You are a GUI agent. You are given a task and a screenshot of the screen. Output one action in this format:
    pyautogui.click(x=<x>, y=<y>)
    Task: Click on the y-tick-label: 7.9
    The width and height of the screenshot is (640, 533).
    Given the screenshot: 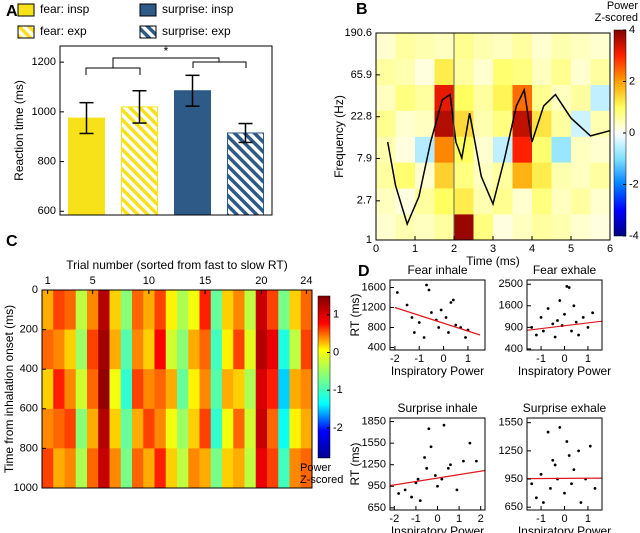 What is the action you would take?
    pyautogui.click(x=364, y=158)
    